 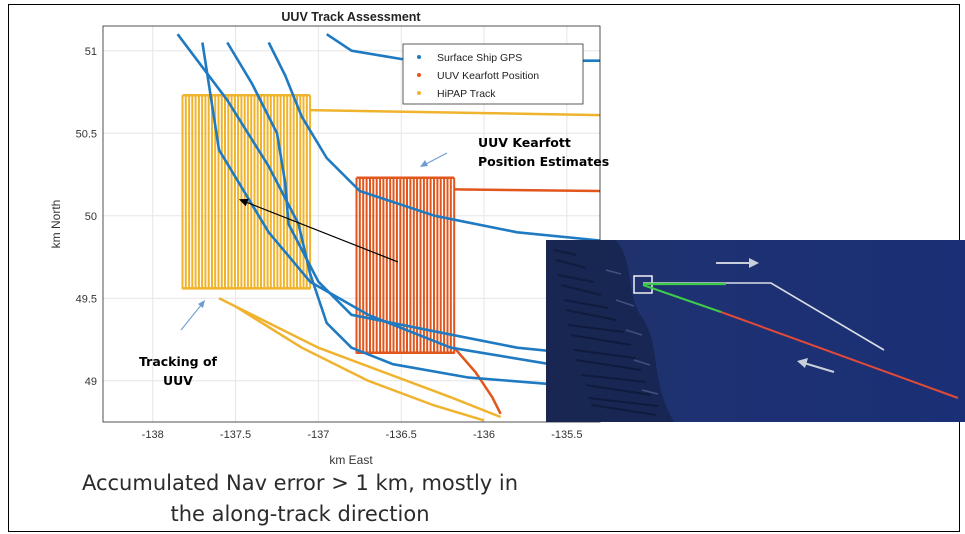 What do you see at coordinates (419, 75) in the screenshot?
I see `legend-marker-kearfott` at bounding box center [419, 75].